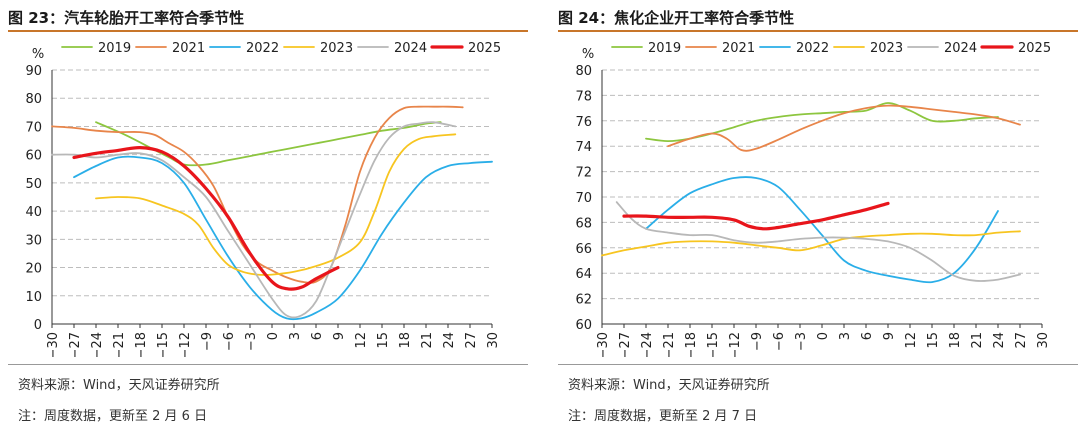 This screenshot has width=1080, height=429. Describe the element at coordinates (663, 416) in the screenshot. I see `update-note: 注：周度数据，更新至 2 月 7 日` at that location.